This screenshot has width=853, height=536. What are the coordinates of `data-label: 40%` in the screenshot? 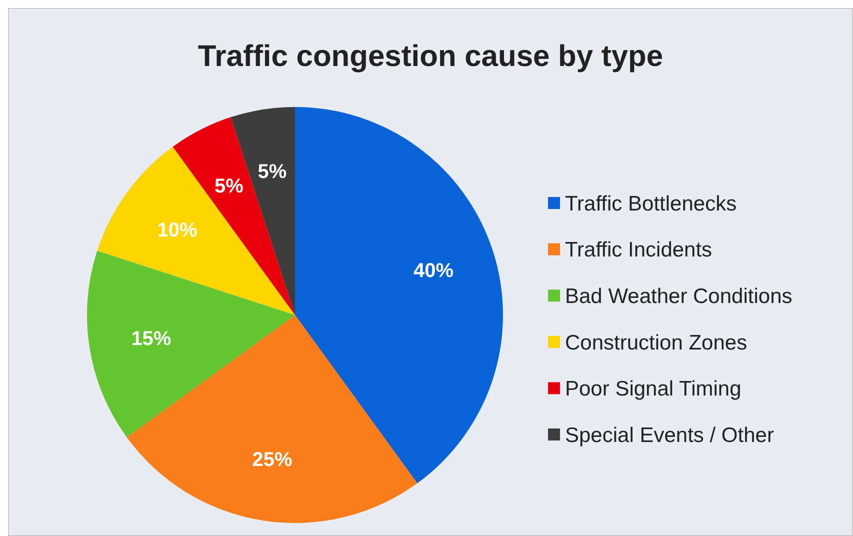 It's located at (433, 271).